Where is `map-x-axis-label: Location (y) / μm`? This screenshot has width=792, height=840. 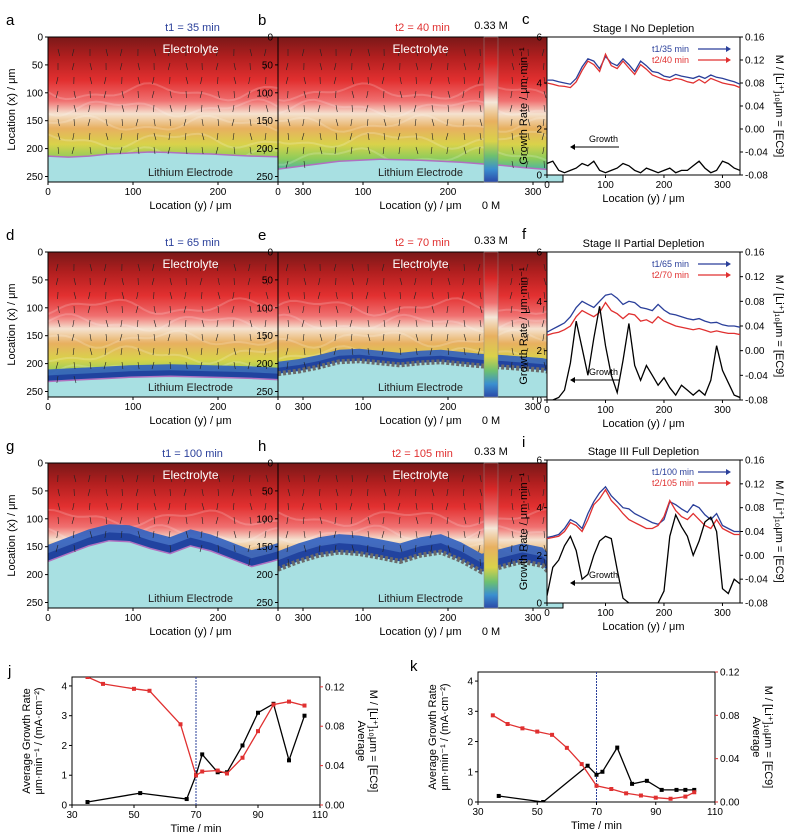
map-x-axis-label: Location (y) / μm is located at coordinates (190, 632).